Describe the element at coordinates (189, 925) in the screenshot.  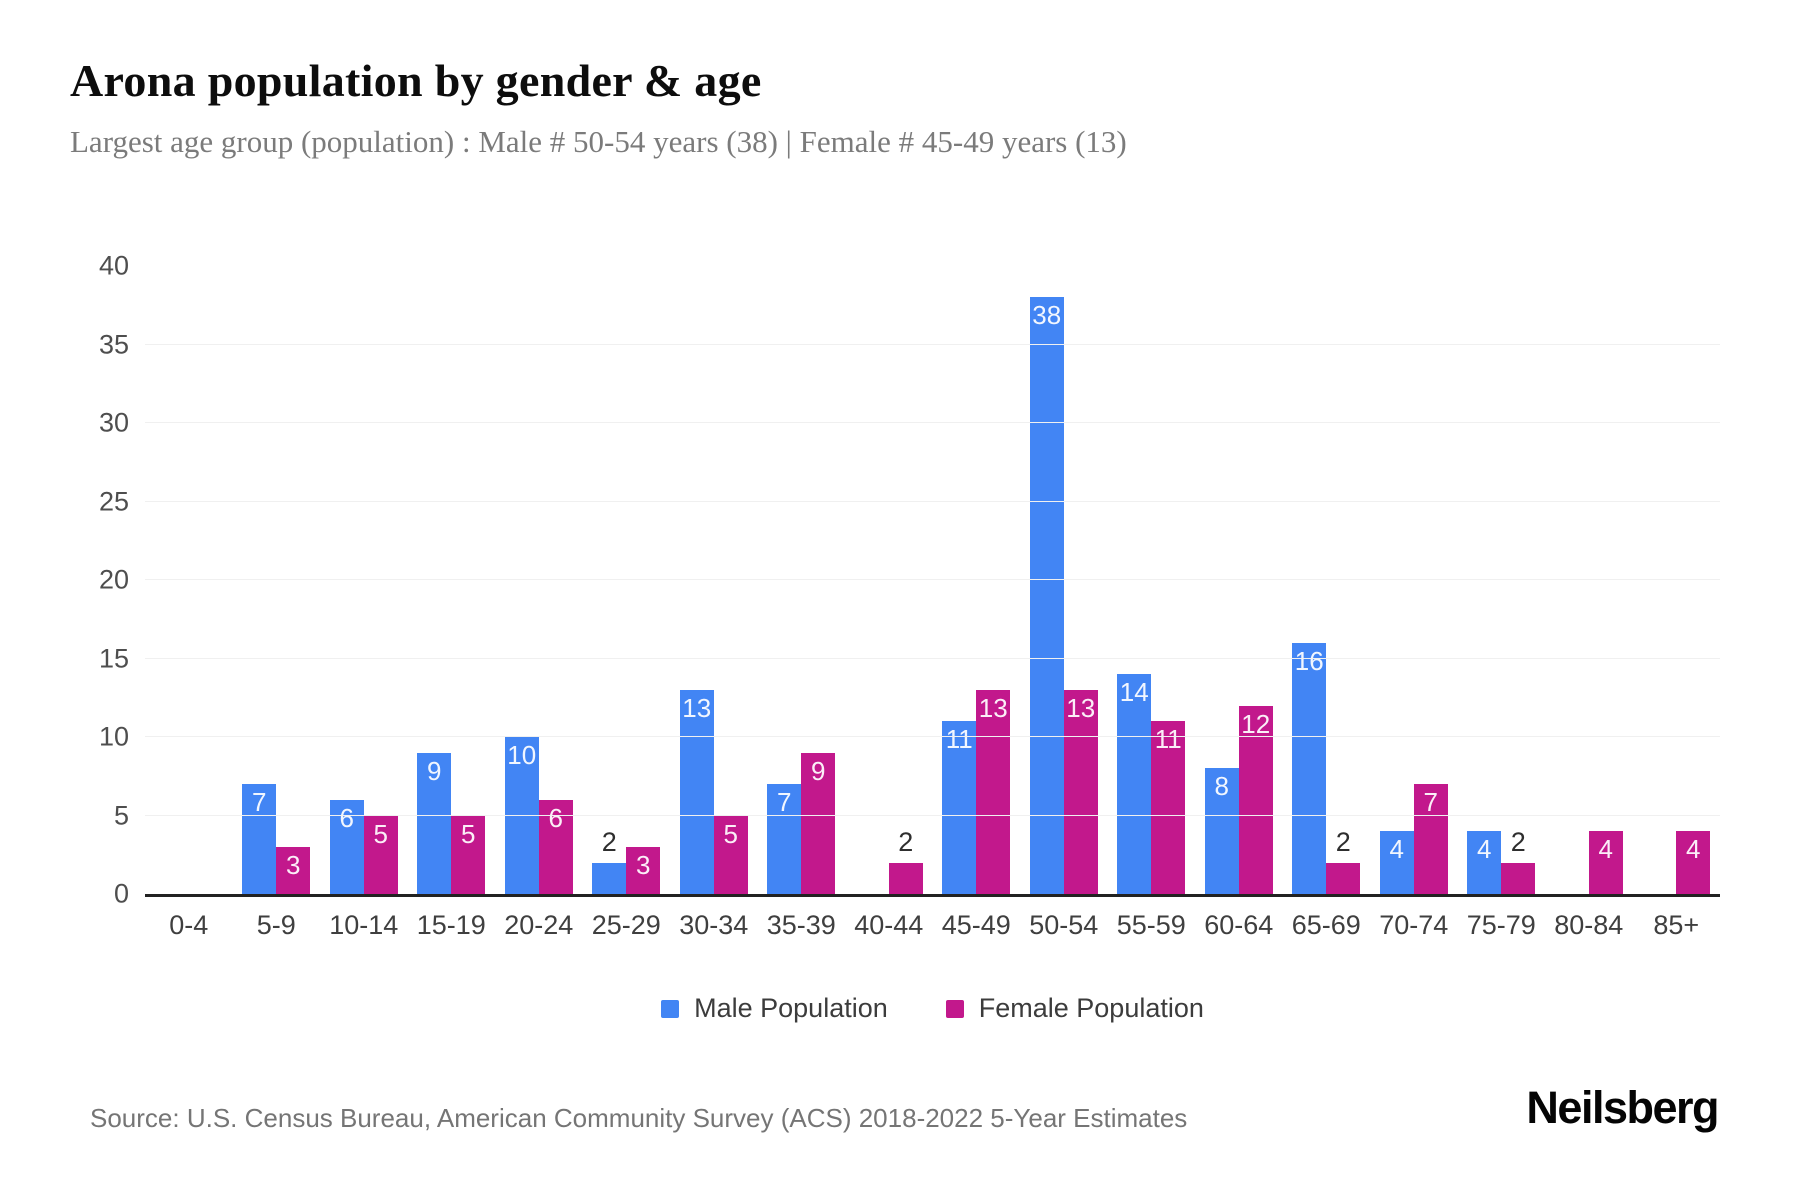
I see `x-tick-label: 0-4` at that location.